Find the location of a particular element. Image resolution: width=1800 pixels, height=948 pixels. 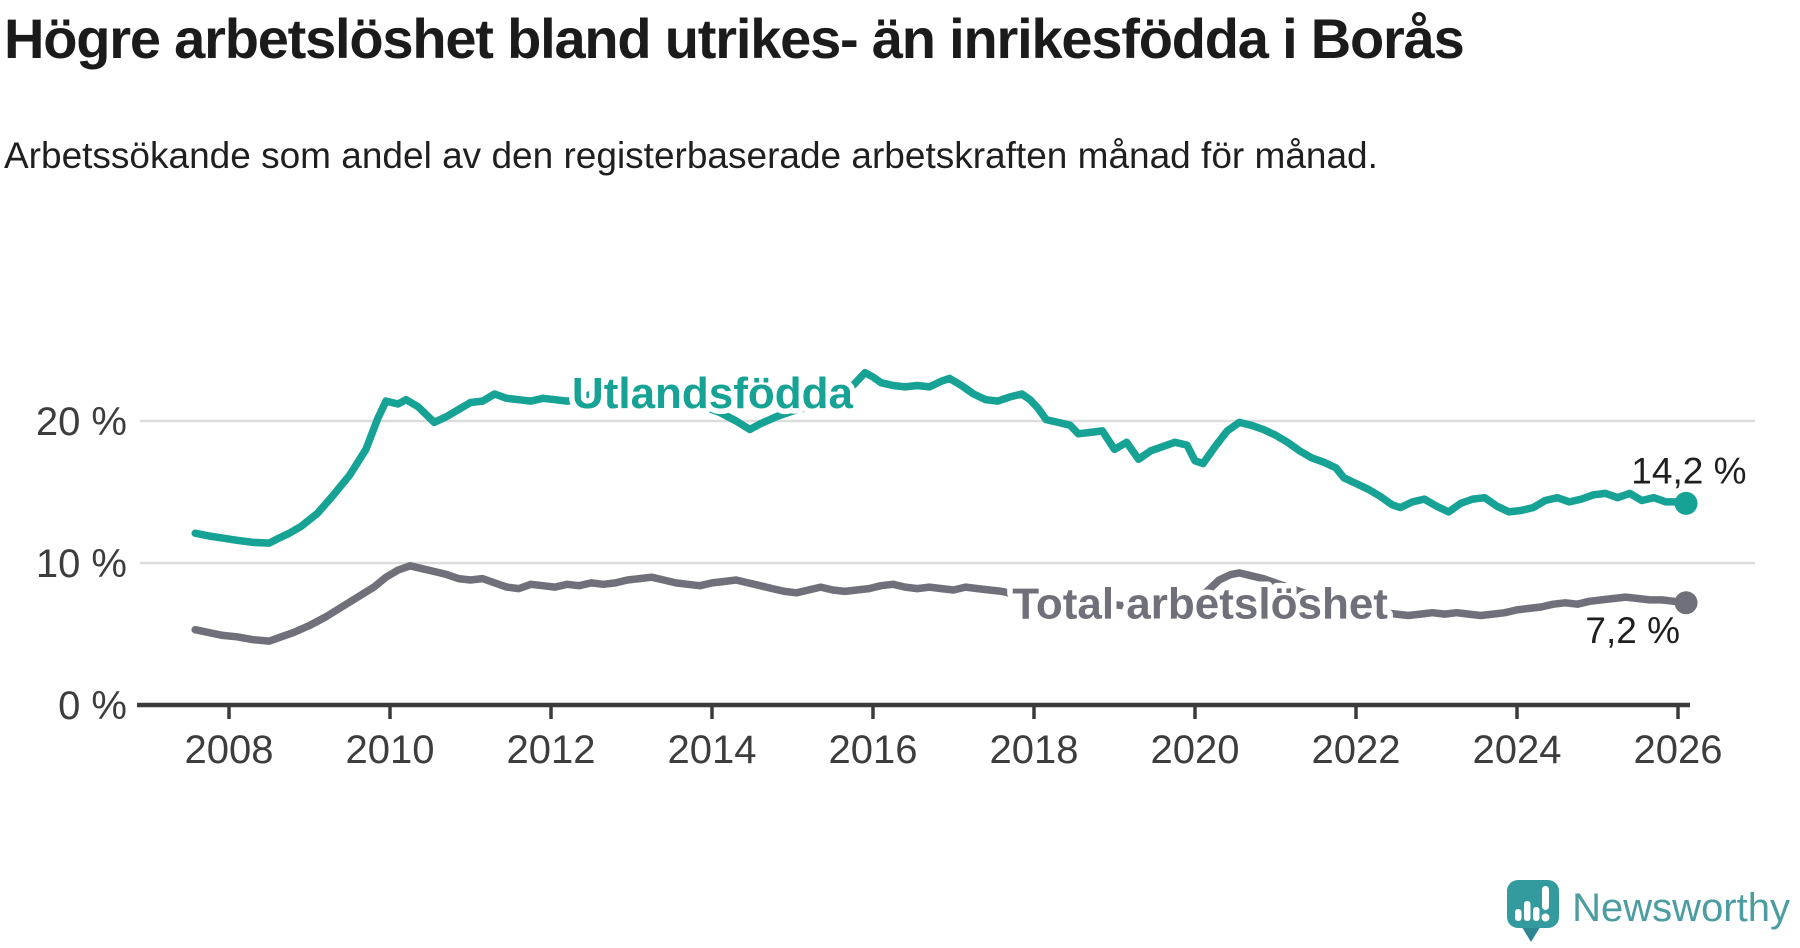

x-tick-label: 2016 is located at coordinates (873, 750).